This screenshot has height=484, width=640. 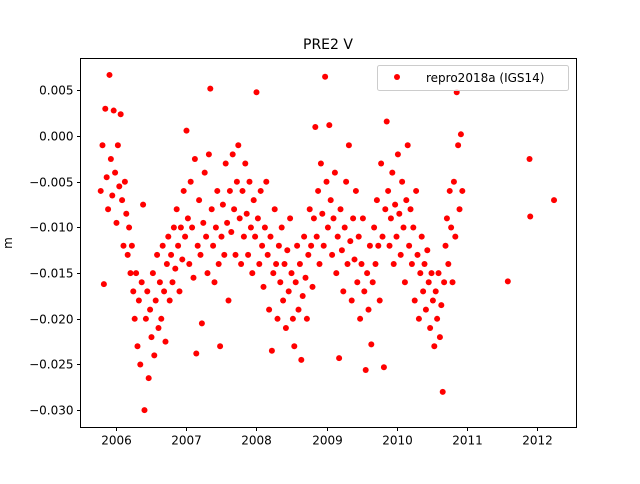 What do you see at coordinates (473, 78) in the screenshot?
I see `legend: repro2018a (IGS14)` at bounding box center [473, 78].